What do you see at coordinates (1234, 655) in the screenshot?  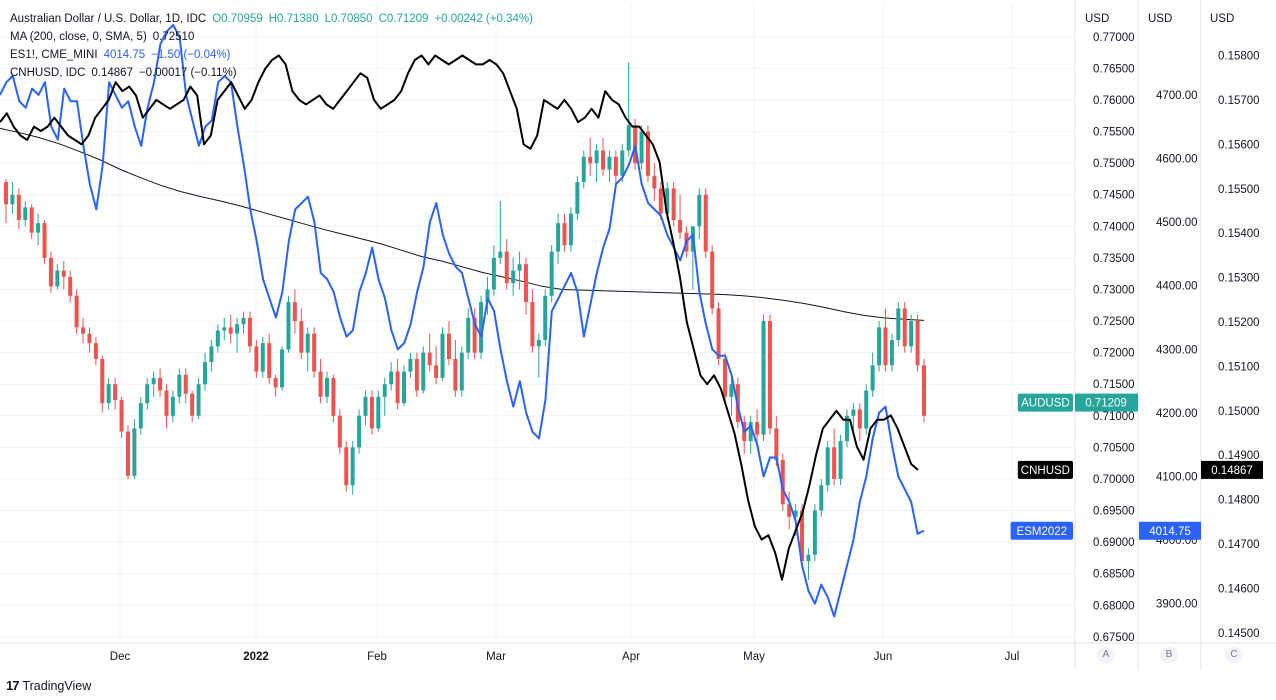 I see `axis-c-button: C` at bounding box center [1234, 655].